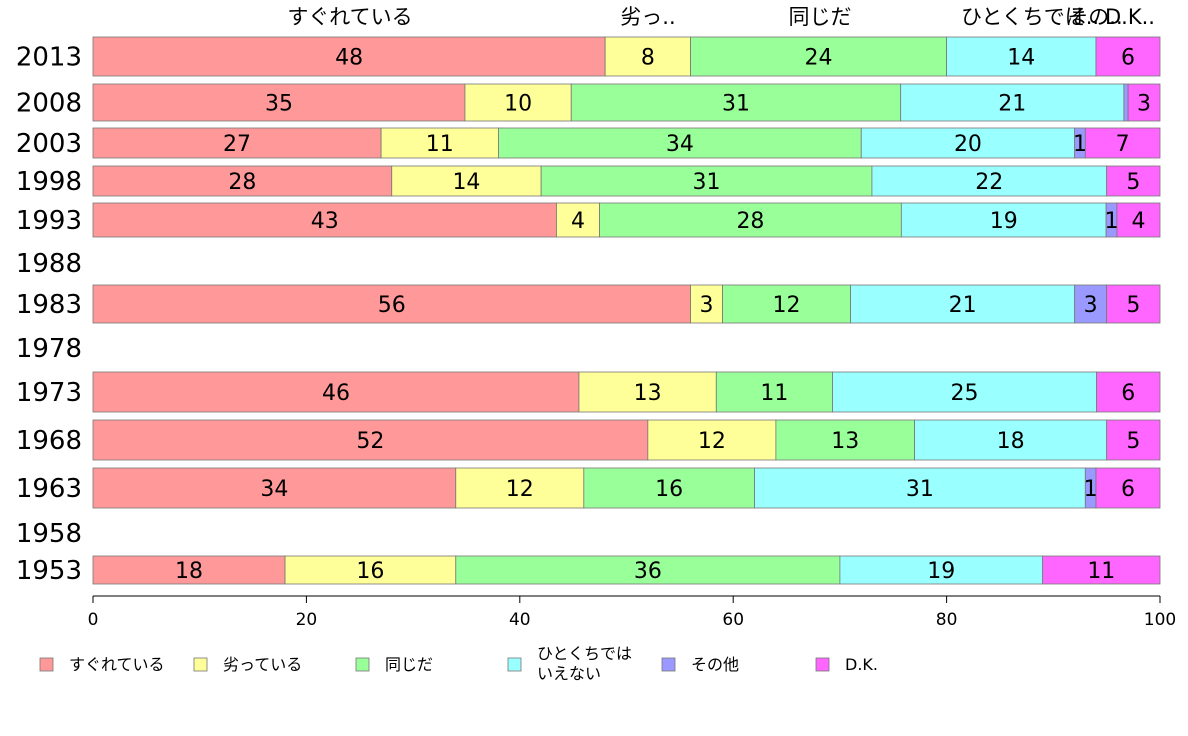 Image resolution: width=1188 pixels, height=736 pixels. What do you see at coordinates (1130, 17) in the screenshot?
I see `top-label: D.K..` at bounding box center [1130, 17].